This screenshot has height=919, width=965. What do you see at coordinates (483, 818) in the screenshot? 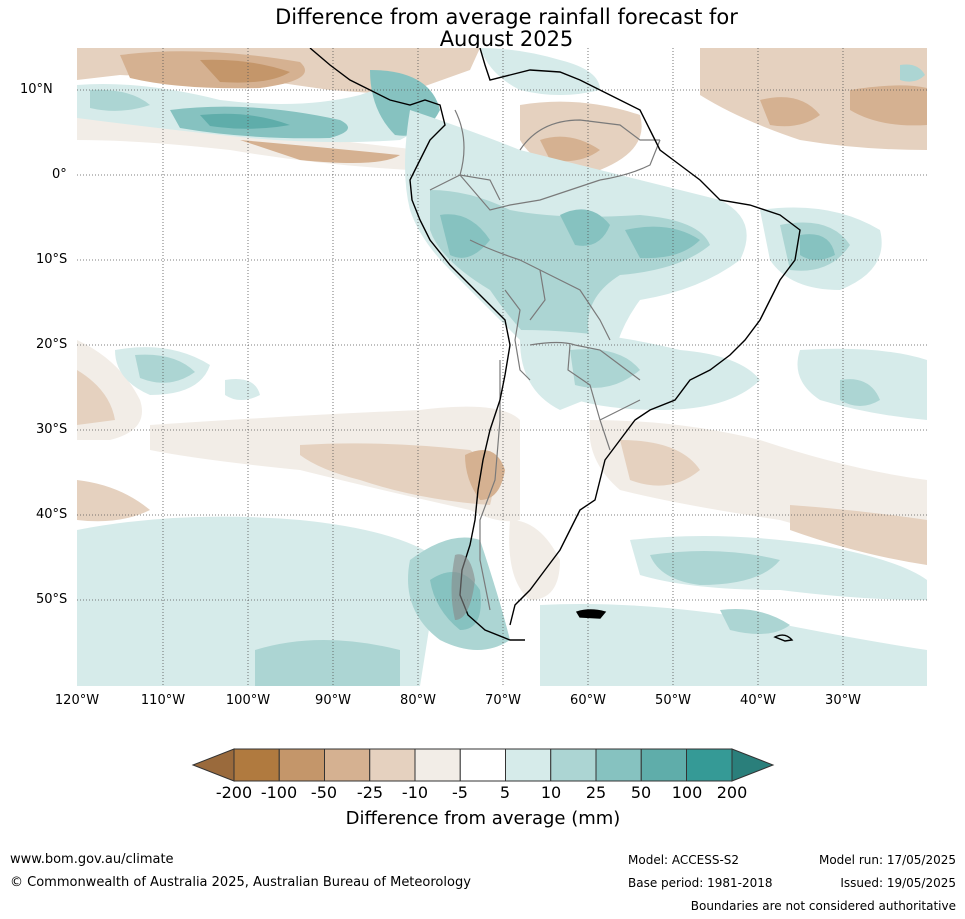
I see `colorbar-title: Difference from average (mm)` at bounding box center [483, 818].